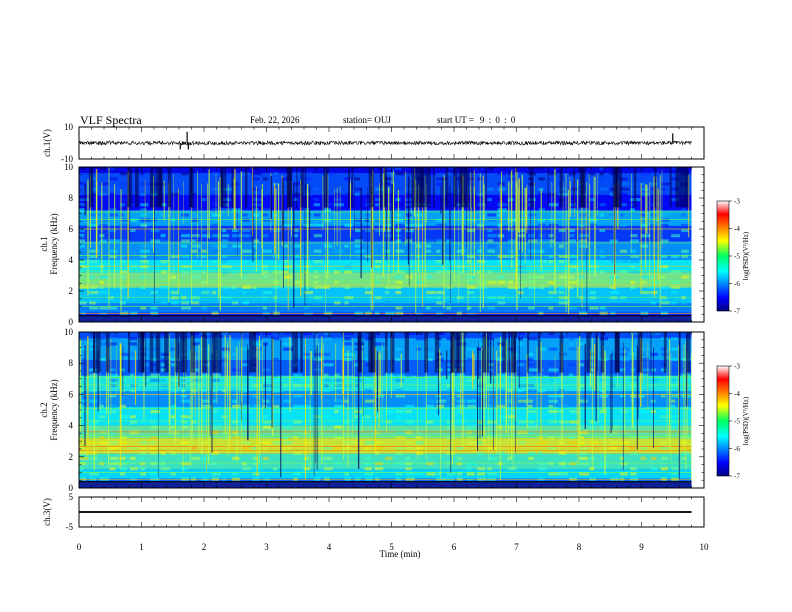 The width and height of the screenshot is (792, 612). I want to click on x-tick-label: 0, so click(79, 547).